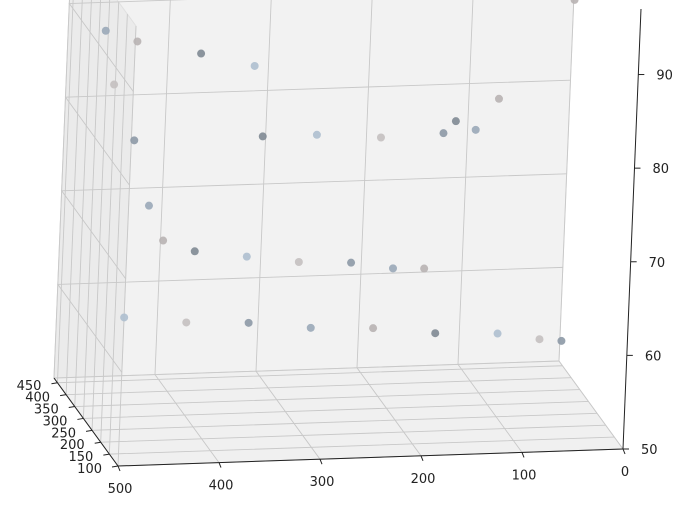 The image size is (695, 523). What do you see at coordinates (664, 76) in the screenshot?
I see `z-tick-label: 90` at bounding box center [664, 76].